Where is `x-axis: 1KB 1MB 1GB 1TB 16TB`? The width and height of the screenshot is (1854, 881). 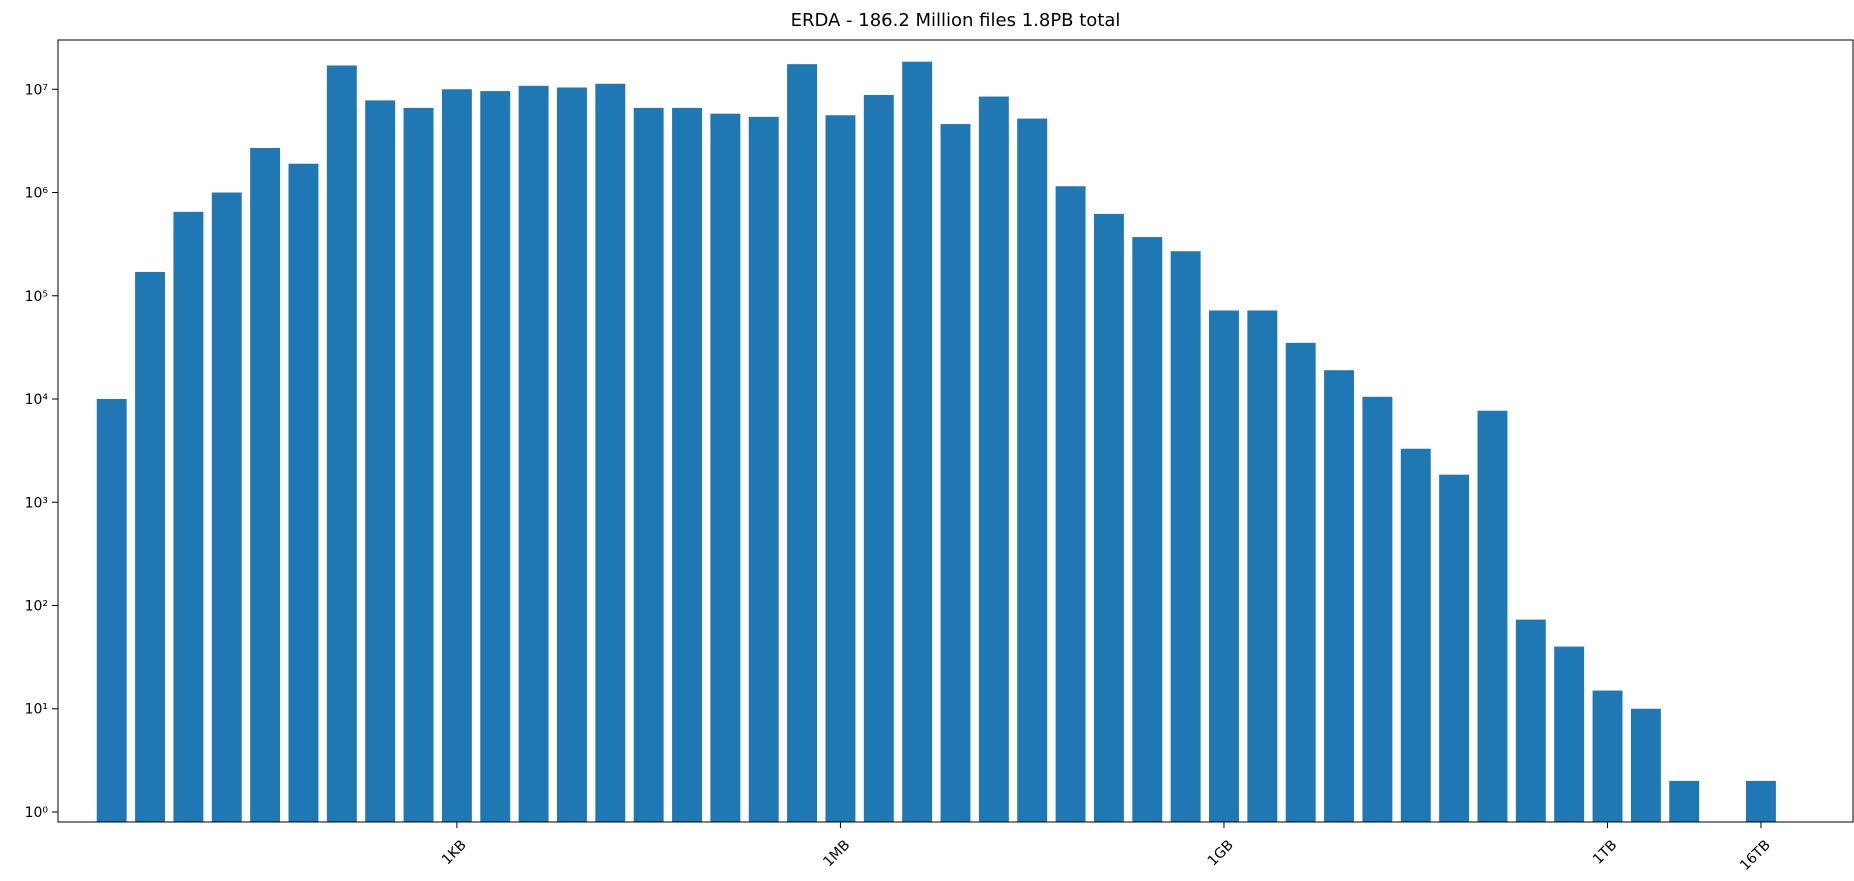
x-axis: 1KB 1MB 1GB 1TB 16TB is located at coordinates (1106, 848).